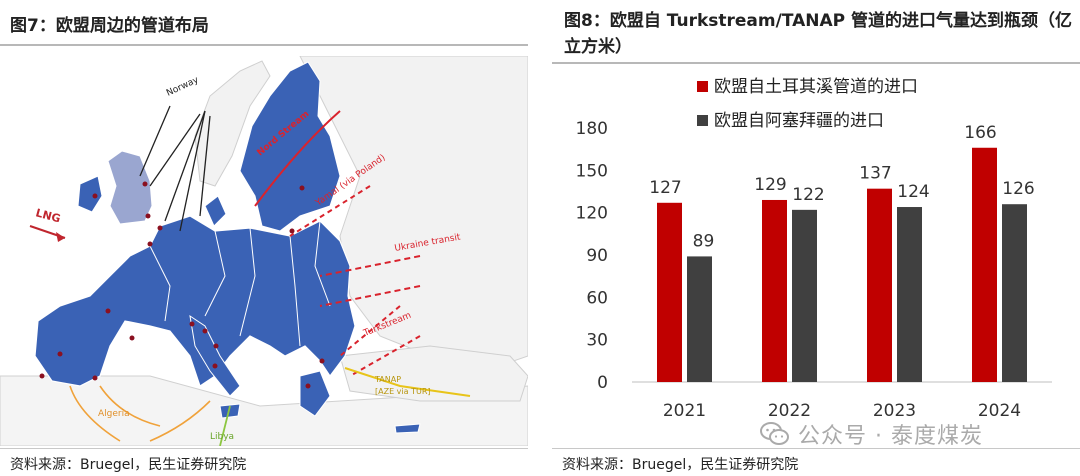  I want to click on y-tick-label: 90, so click(597, 256).